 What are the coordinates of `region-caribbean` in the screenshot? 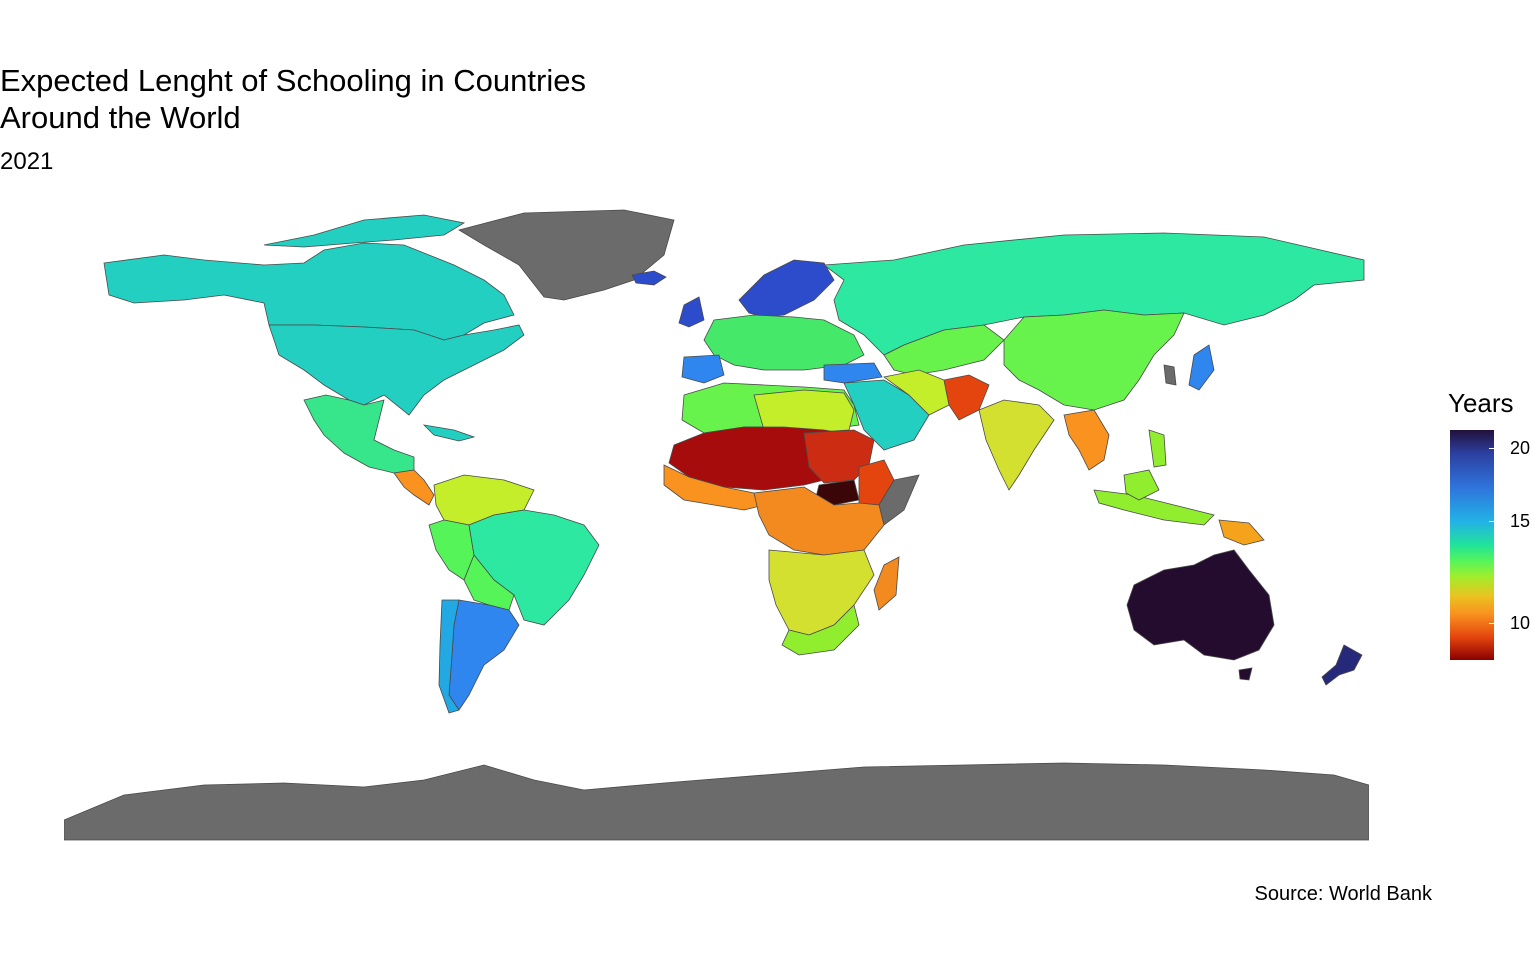 It's located at (449, 433).